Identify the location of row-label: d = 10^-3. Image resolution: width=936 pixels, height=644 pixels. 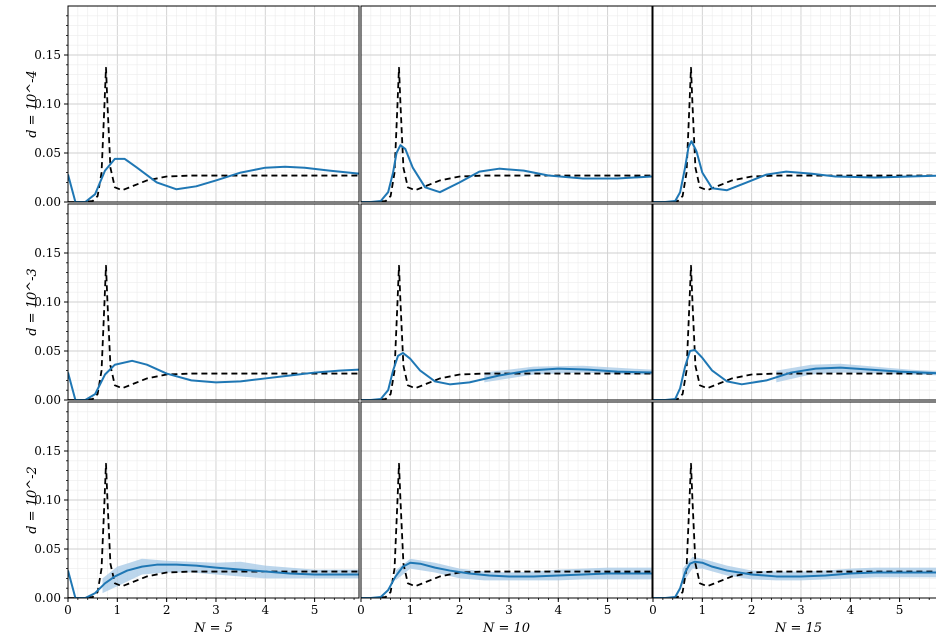
(32, 302).